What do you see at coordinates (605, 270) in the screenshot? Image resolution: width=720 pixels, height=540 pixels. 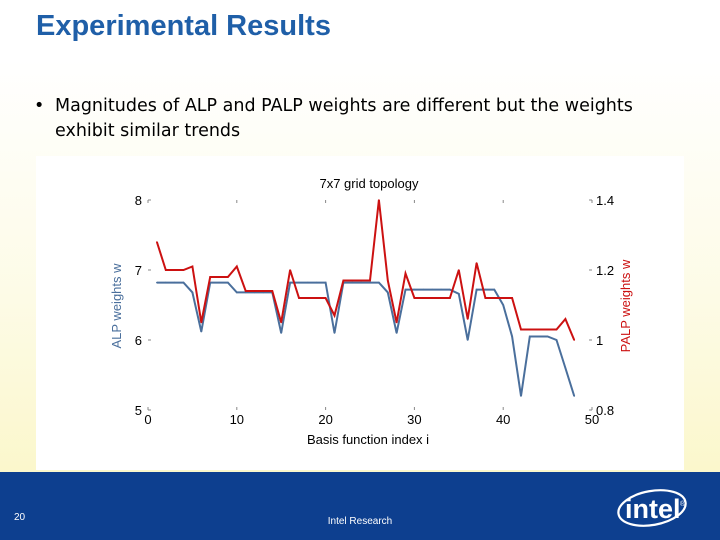 I see `y-right-tick-label: 1.2` at bounding box center [605, 270].